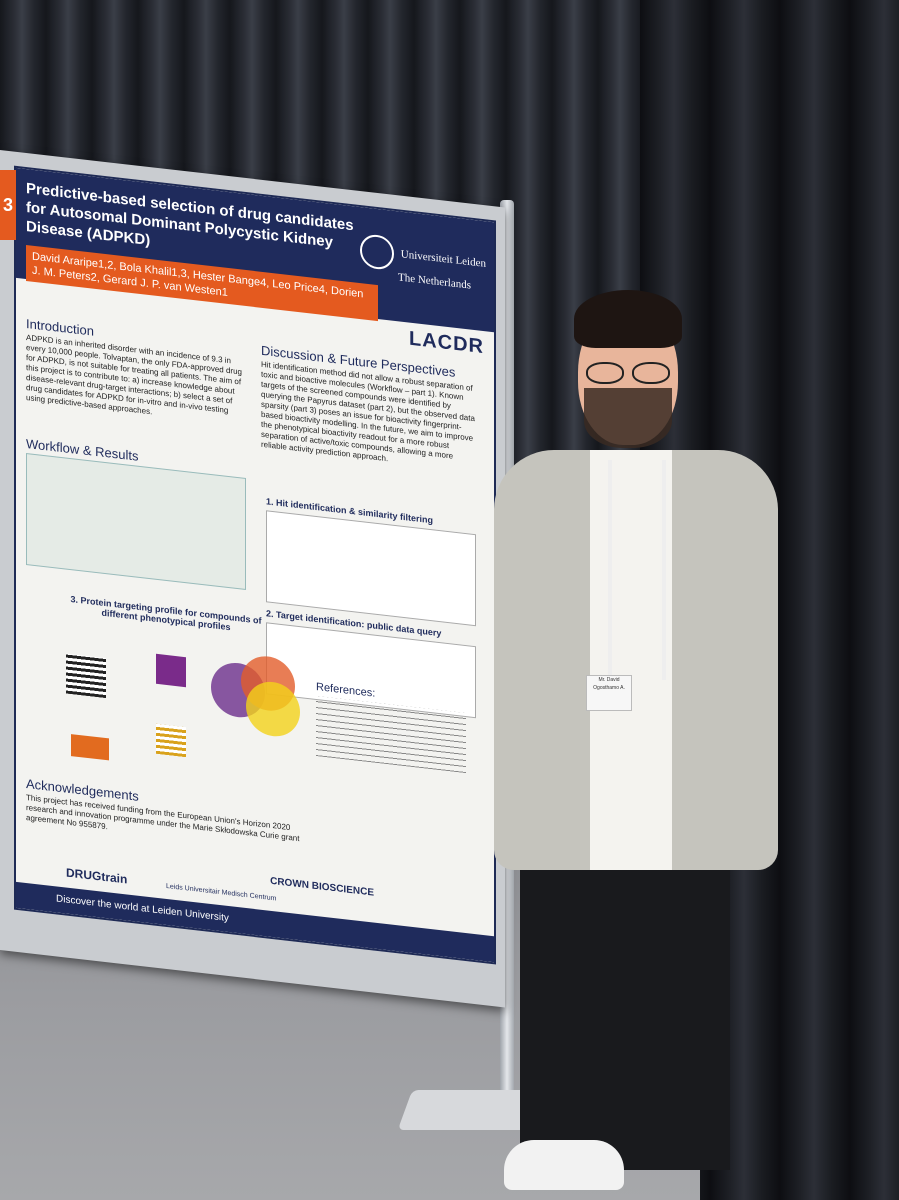 Image resolution: width=899 pixels, height=1200 pixels. I want to click on bar-chart-cyst, so click(171, 670).